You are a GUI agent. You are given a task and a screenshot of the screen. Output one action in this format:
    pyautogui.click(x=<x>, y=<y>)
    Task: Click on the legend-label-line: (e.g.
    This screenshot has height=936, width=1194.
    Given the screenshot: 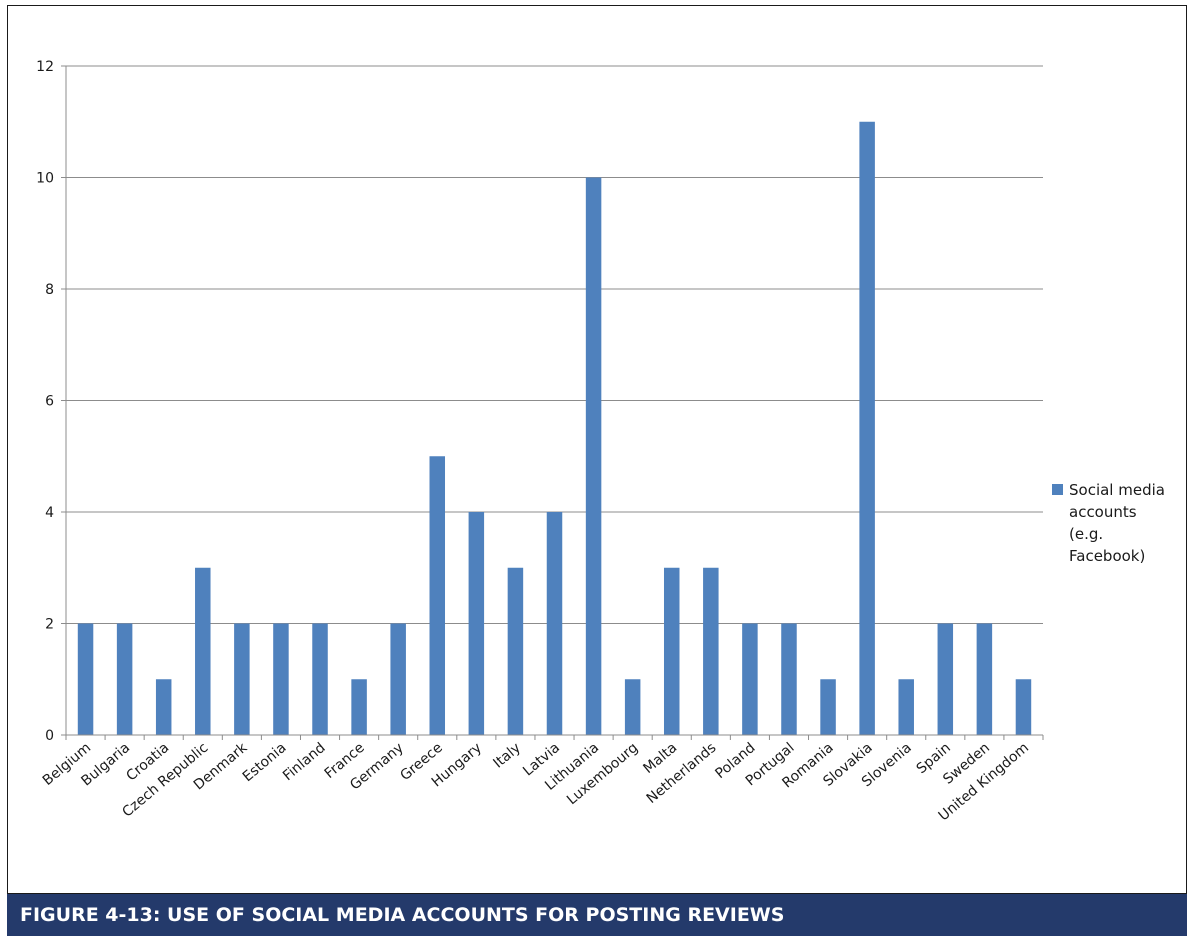 What is the action you would take?
    pyautogui.click(x=1086, y=534)
    